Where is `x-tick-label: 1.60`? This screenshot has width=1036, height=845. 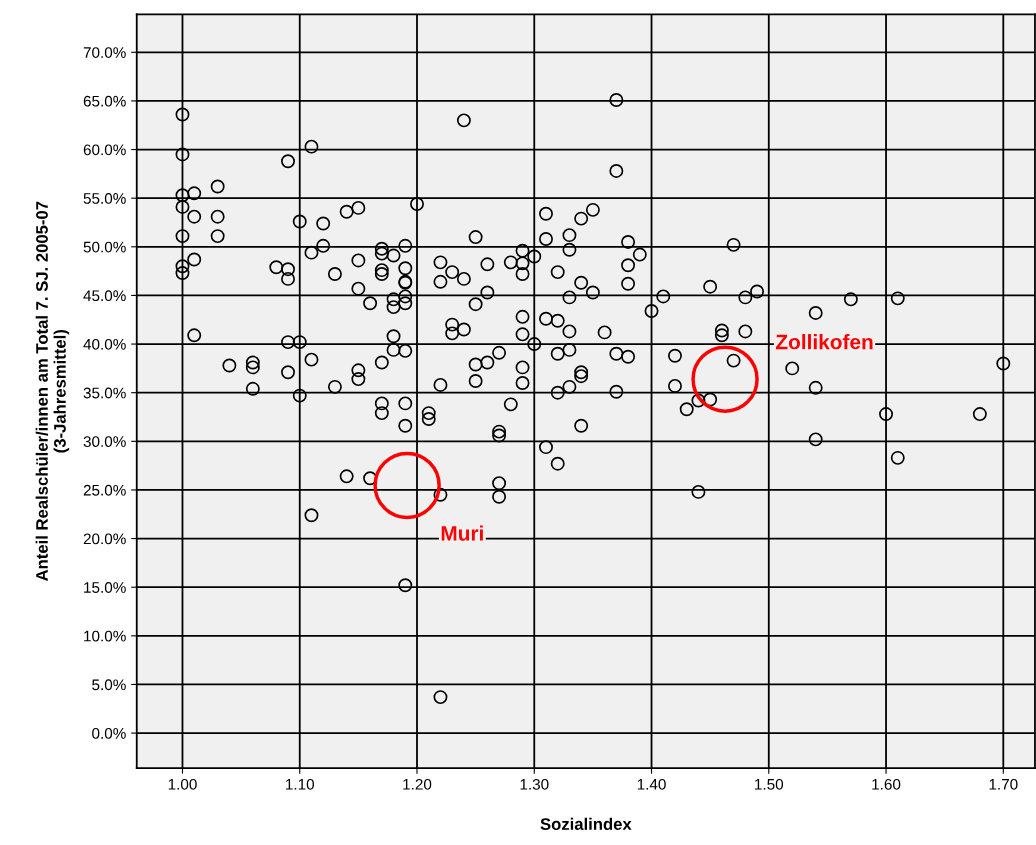
x-tick-label: 1.60 is located at coordinates (886, 784).